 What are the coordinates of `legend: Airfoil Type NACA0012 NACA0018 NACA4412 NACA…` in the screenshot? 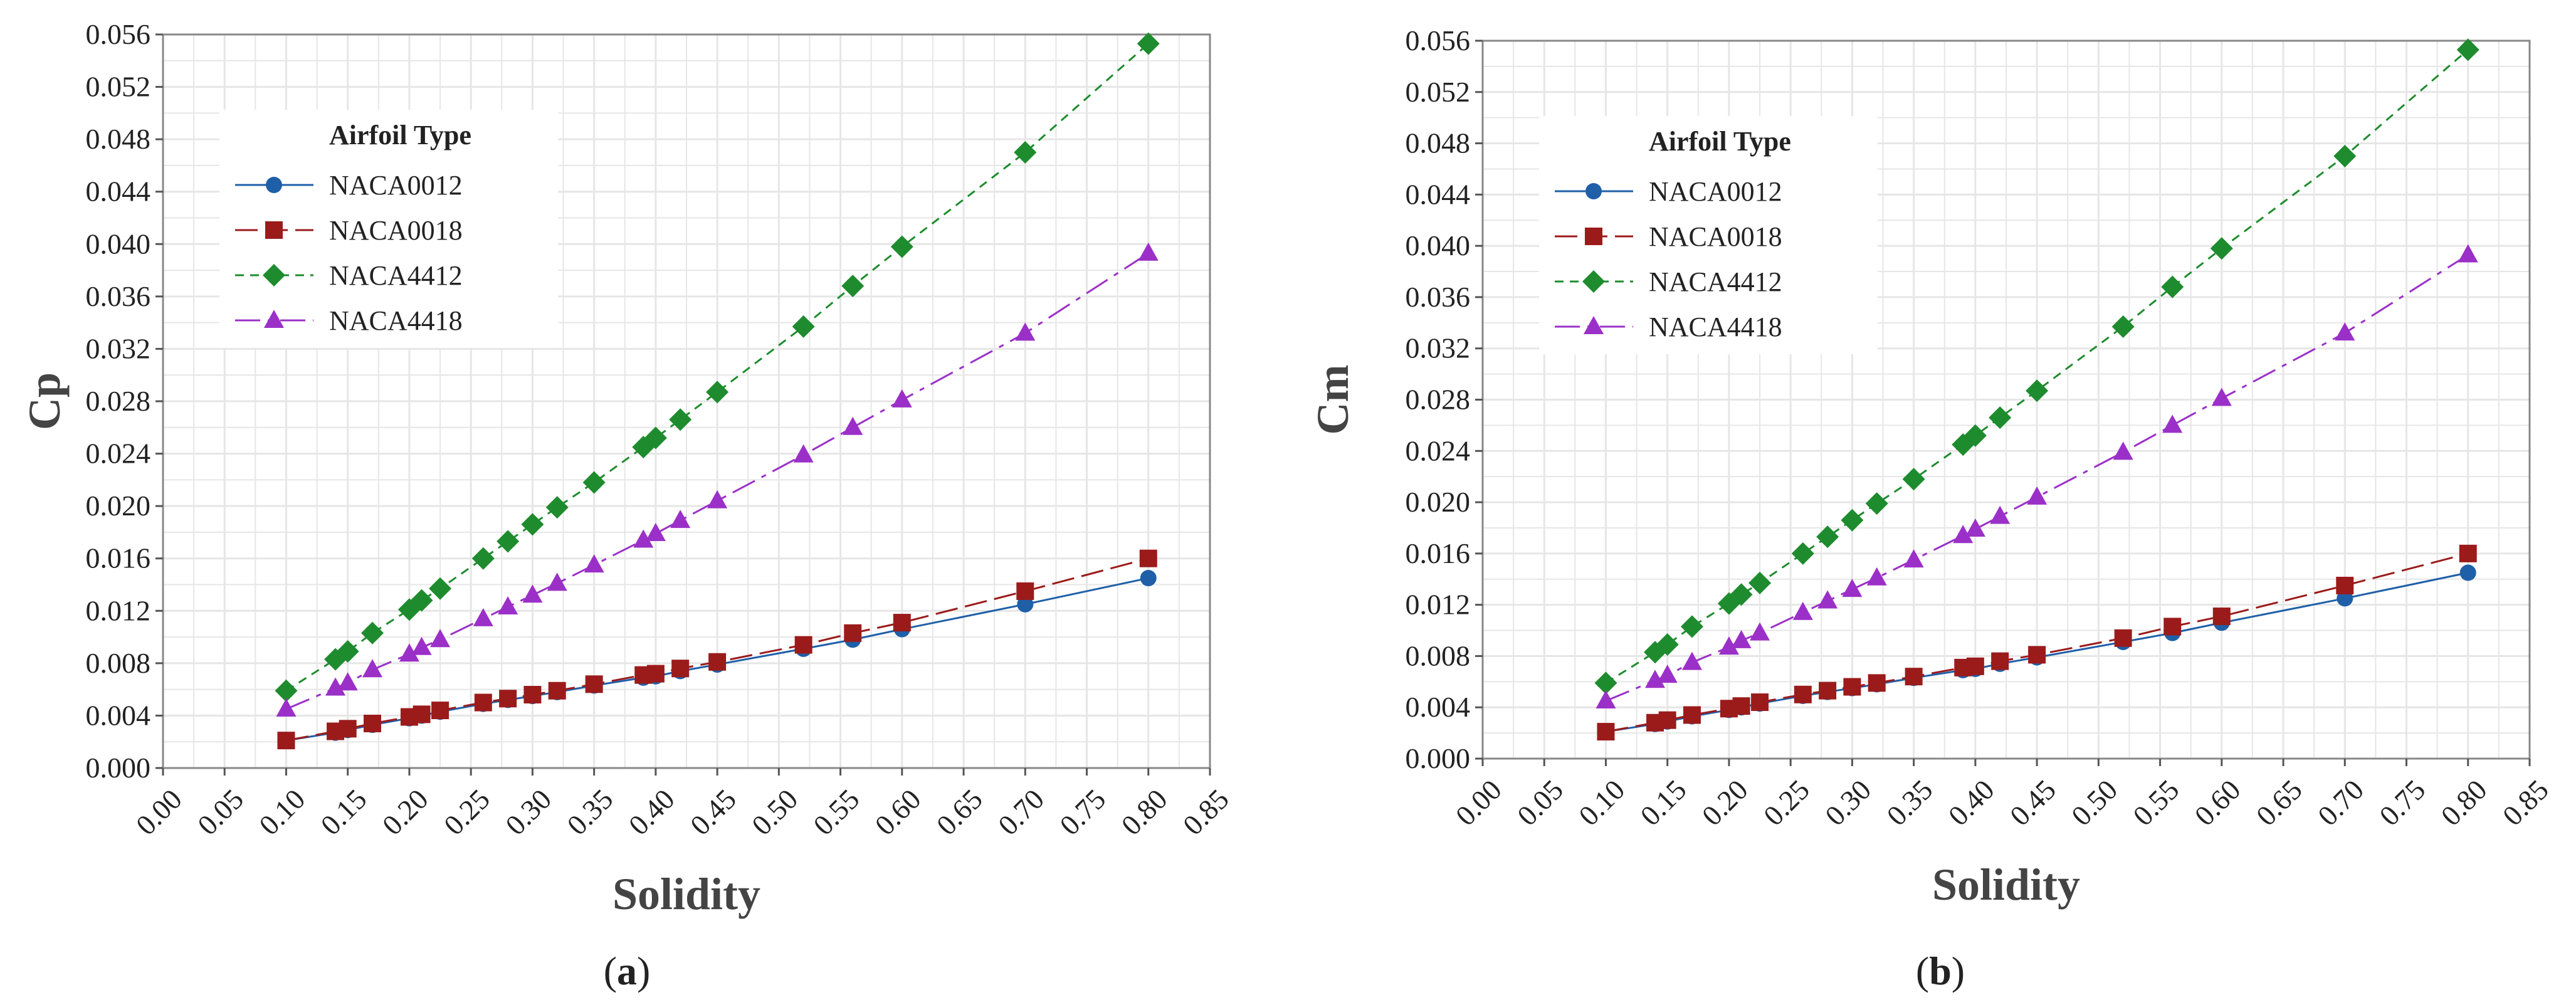 It's located at (388, 229).